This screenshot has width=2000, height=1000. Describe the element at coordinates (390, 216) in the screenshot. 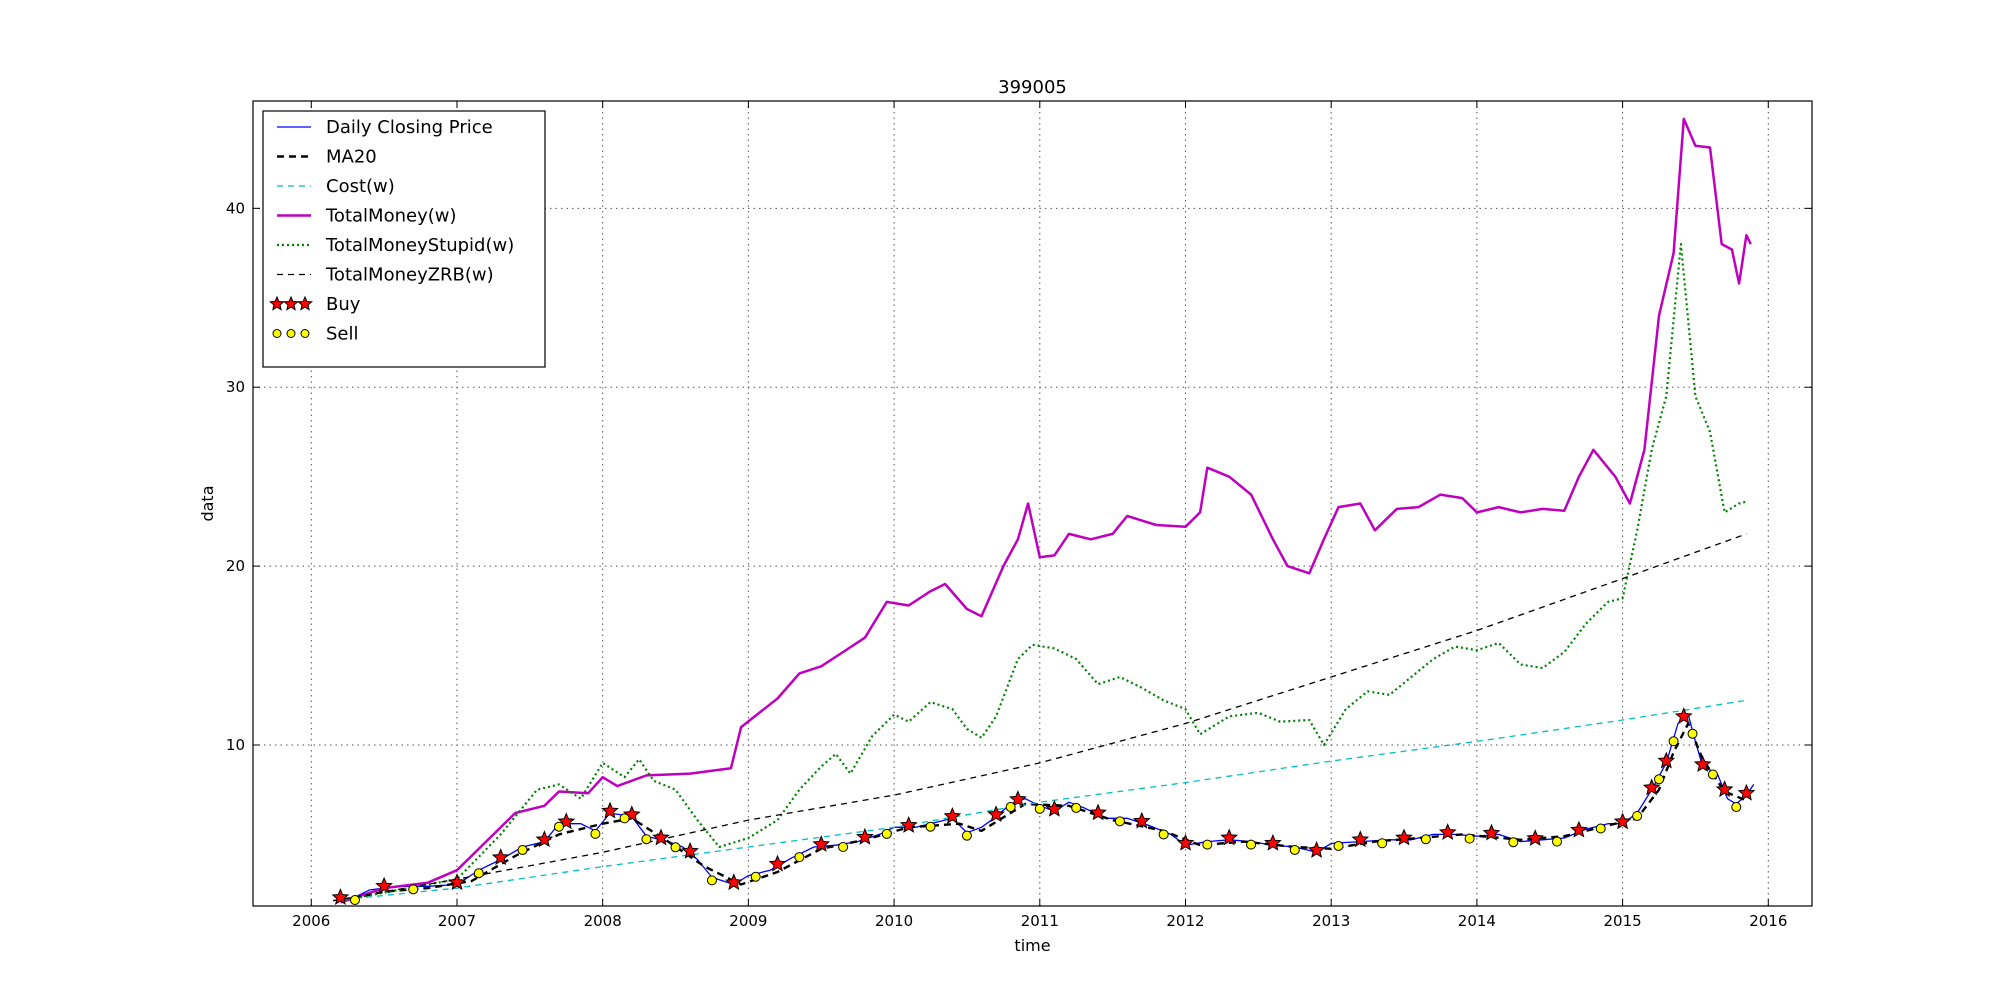

I see `legend-label: TotalMoney(w)` at that location.